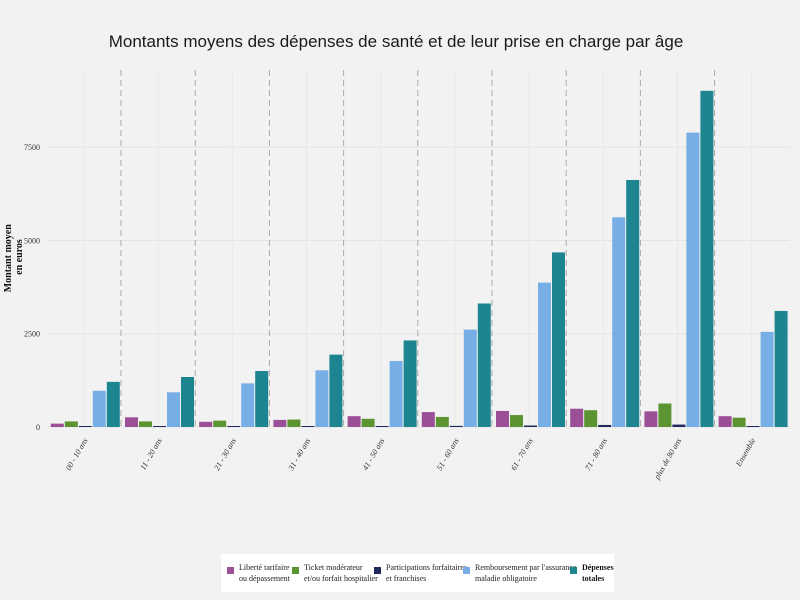 Image resolution: width=800 pixels, height=600 pixels. What do you see at coordinates (341, 578) in the screenshot?
I see `legend-label: et/ou forfait hospitalier` at bounding box center [341, 578].